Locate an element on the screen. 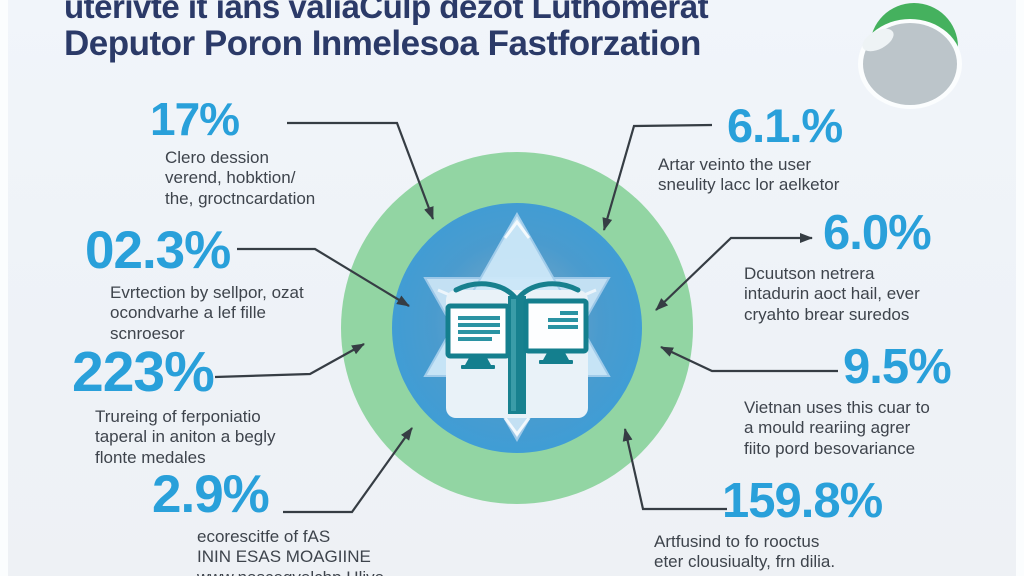 This screenshot has height=576, width=1024. stat-line: a mould reariing agrer is located at coordinates (827, 428).